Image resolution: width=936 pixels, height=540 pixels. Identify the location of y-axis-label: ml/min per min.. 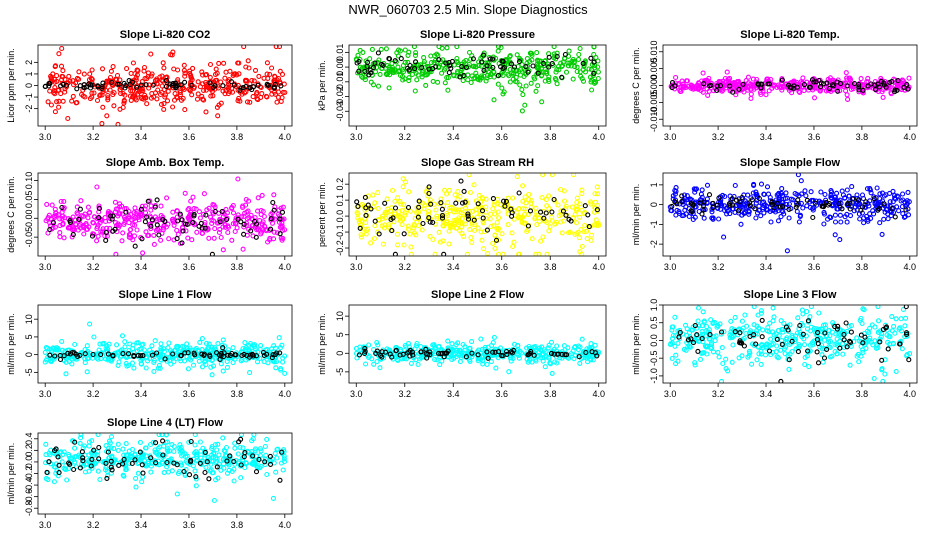
(11, 344).